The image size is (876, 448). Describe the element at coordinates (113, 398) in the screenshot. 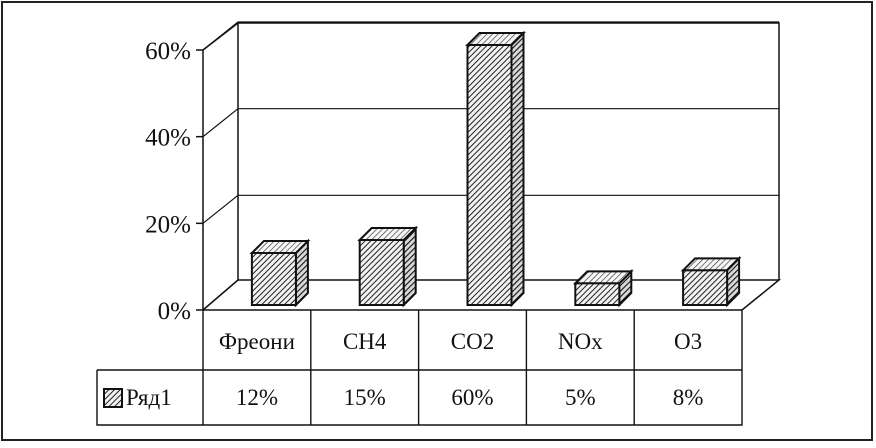

I see `legend-swatch` at that location.